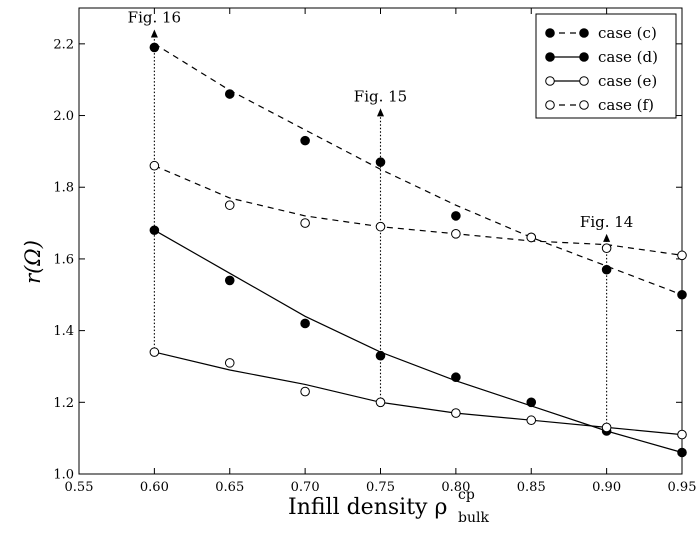 The image size is (696, 533). What do you see at coordinates (455, 487) in the screenshot?
I see `x-tick-label: 0.80` at bounding box center [455, 487].